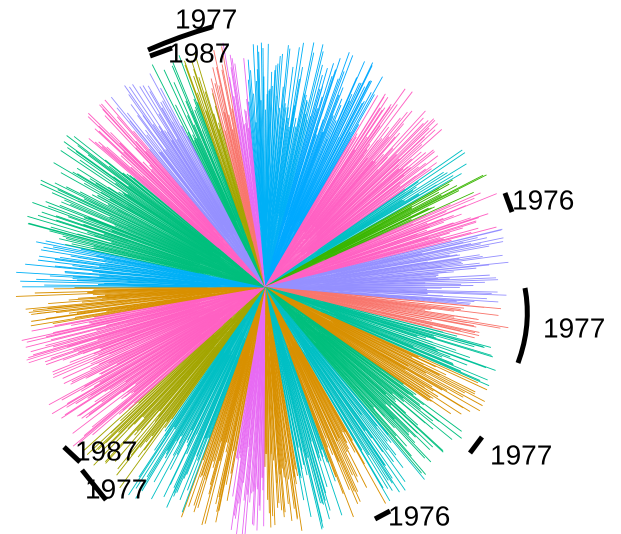 This screenshot has height=534, width=621. I want to click on clade-bar, so click(476, 445).